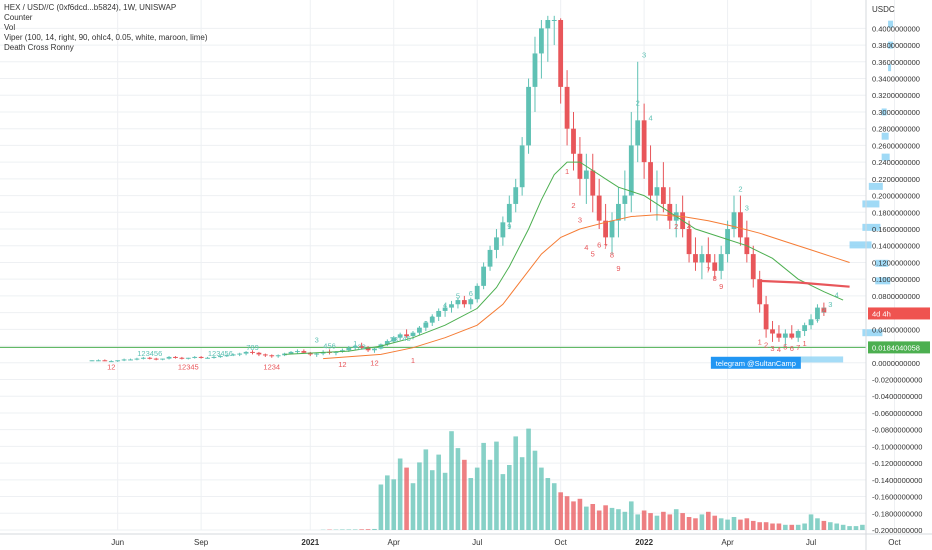  What do you see at coordinates (896, 45) in the screenshot?
I see `y-tick-label: 0.3800000000` at bounding box center [896, 45].